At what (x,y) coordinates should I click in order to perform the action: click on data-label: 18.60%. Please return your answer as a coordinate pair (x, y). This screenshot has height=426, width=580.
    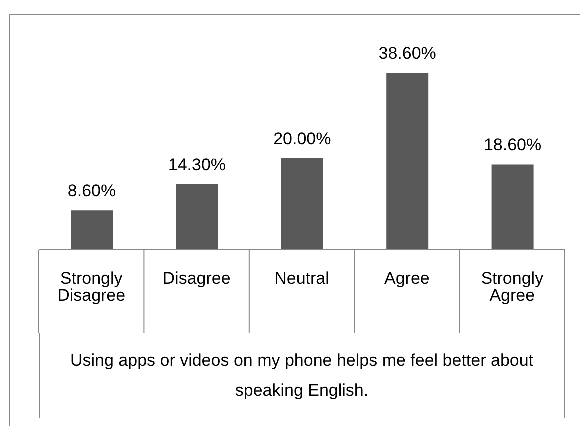
    Looking at the image, I should click on (513, 145).